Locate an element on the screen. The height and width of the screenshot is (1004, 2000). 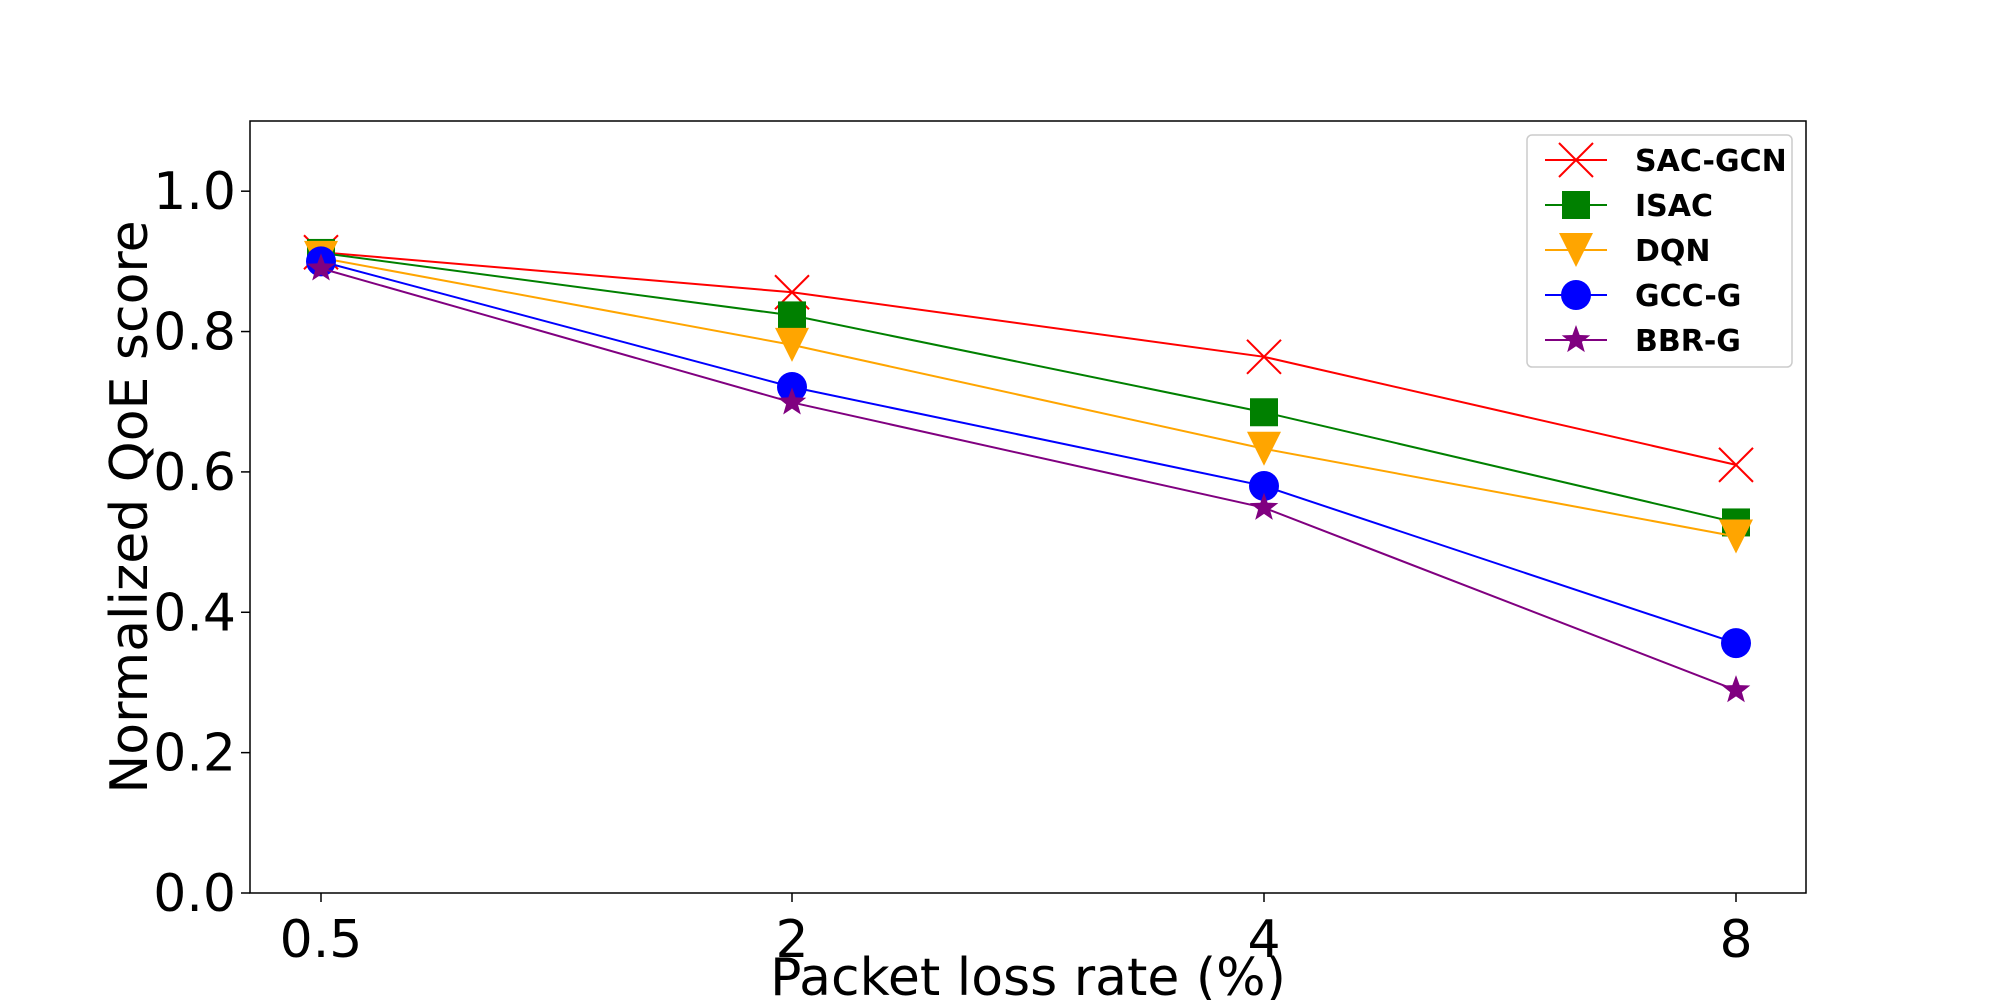
legend-item-sac-gcn: SAC-GCN is located at coordinates (1666, 160).